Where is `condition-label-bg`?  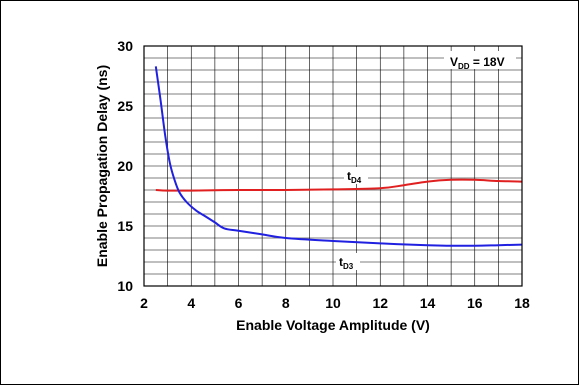 condition-label-bg is located at coordinates (480, 60).